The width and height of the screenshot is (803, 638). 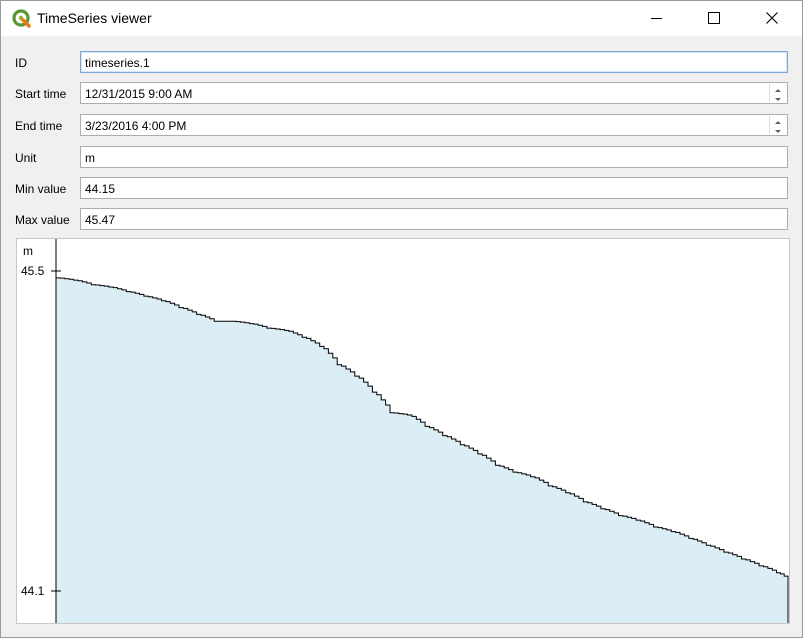 What do you see at coordinates (21, 63) in the screenshot?
I see `id-label: ID` at bounding box center [21, 63].